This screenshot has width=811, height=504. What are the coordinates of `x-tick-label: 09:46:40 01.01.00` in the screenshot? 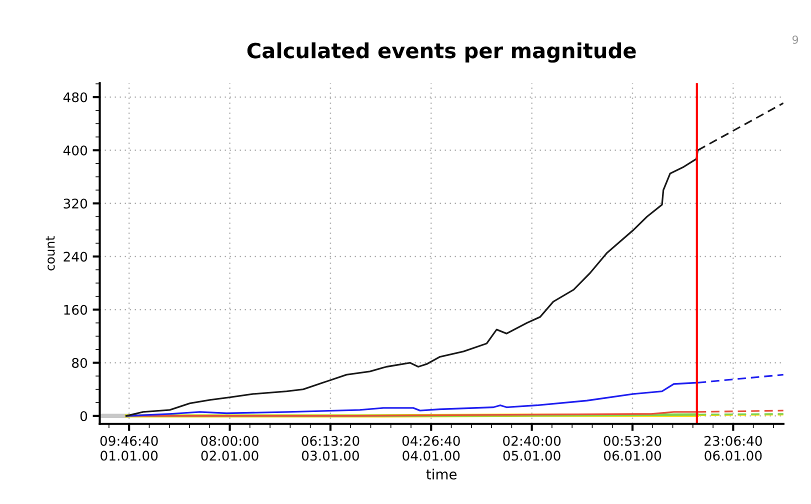 It's located at (129, 448).